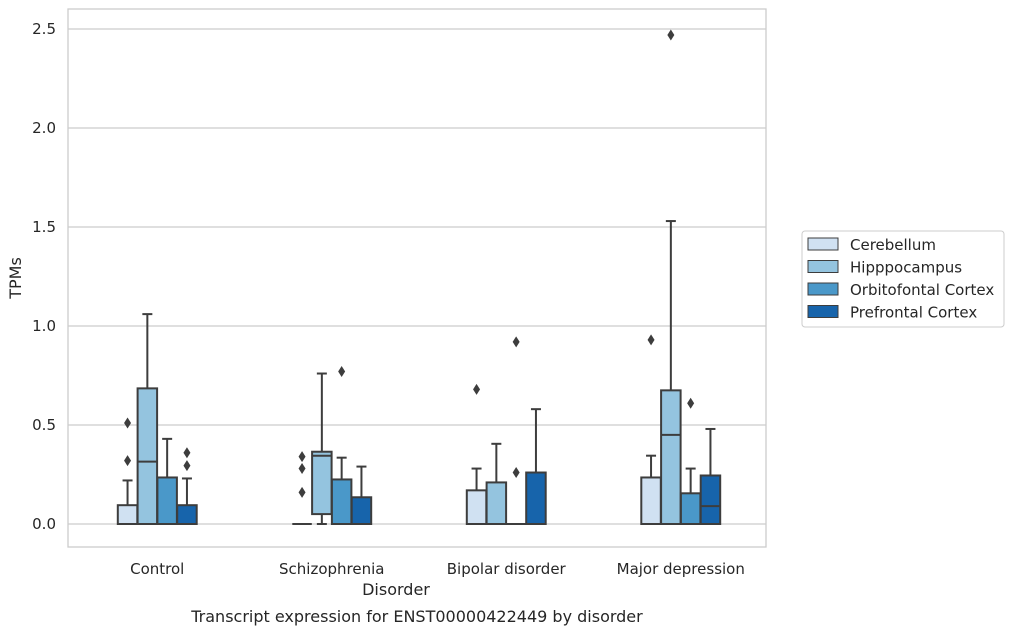  I want to click on box-control-orbitofontal-cortex, so click(167, 481).